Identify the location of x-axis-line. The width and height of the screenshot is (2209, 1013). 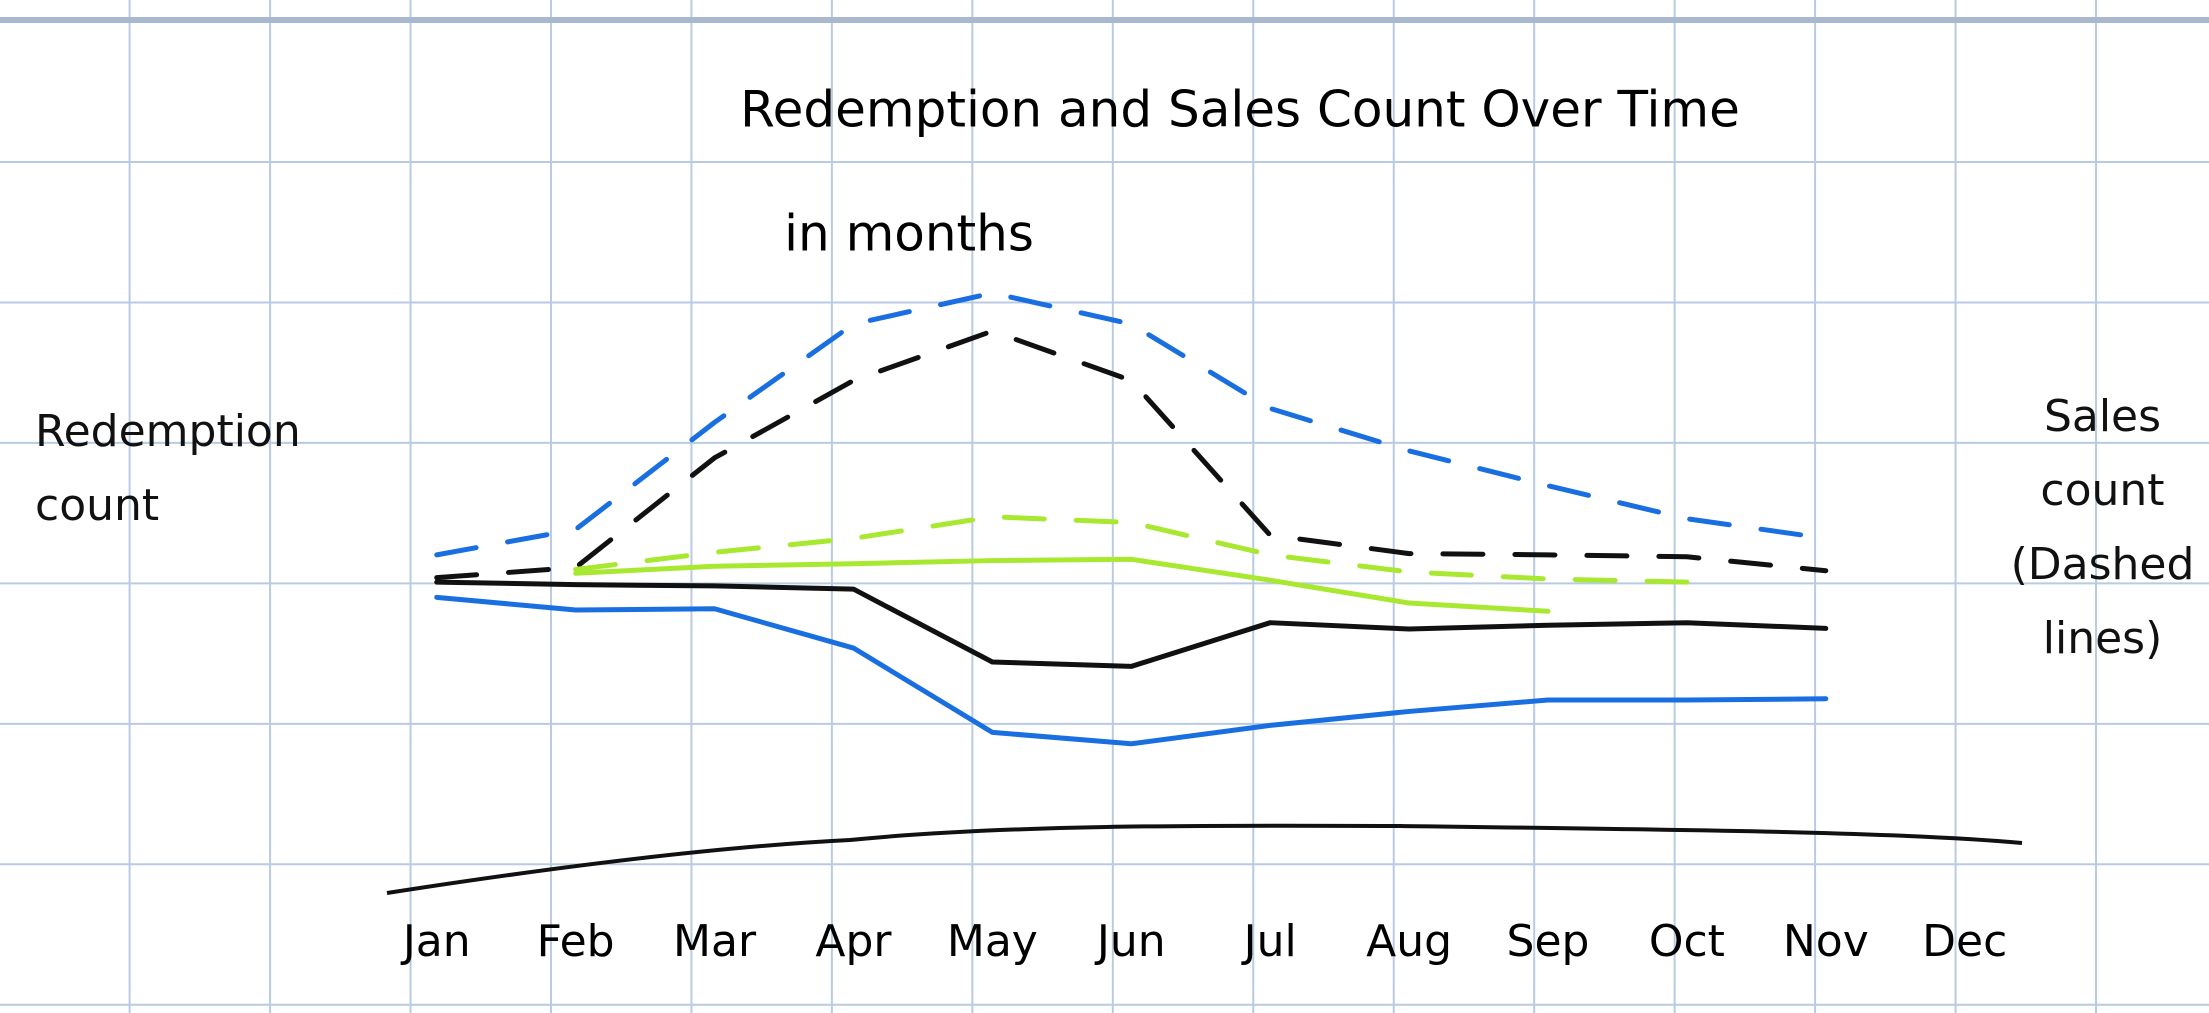
(1204, 859).